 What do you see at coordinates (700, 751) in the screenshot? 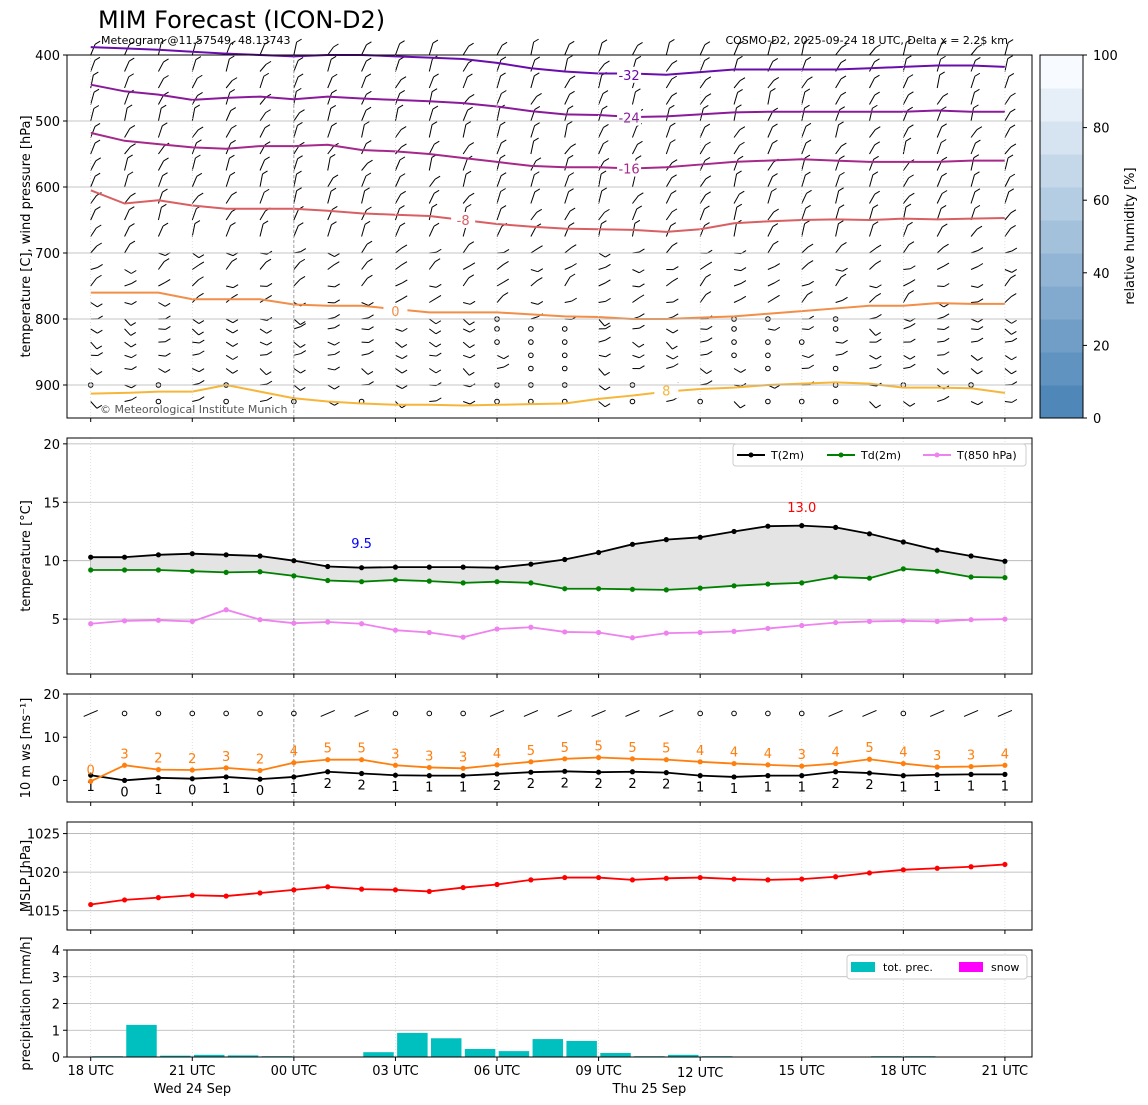
I see `wind-series-1-label-18: 4` at bounding box center [700, 751].